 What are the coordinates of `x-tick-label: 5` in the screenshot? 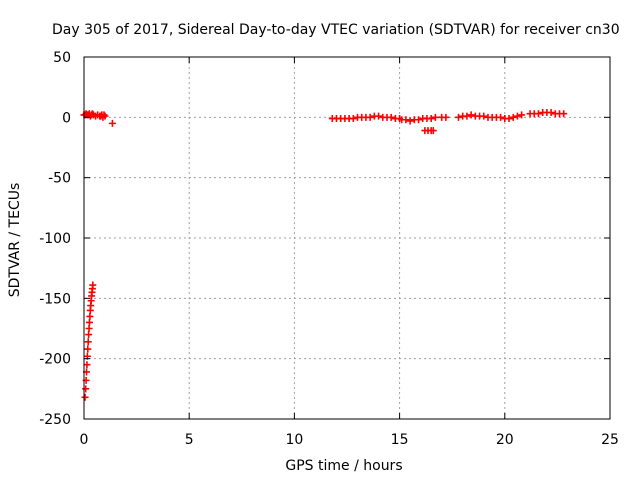 It's located at (189, 440).